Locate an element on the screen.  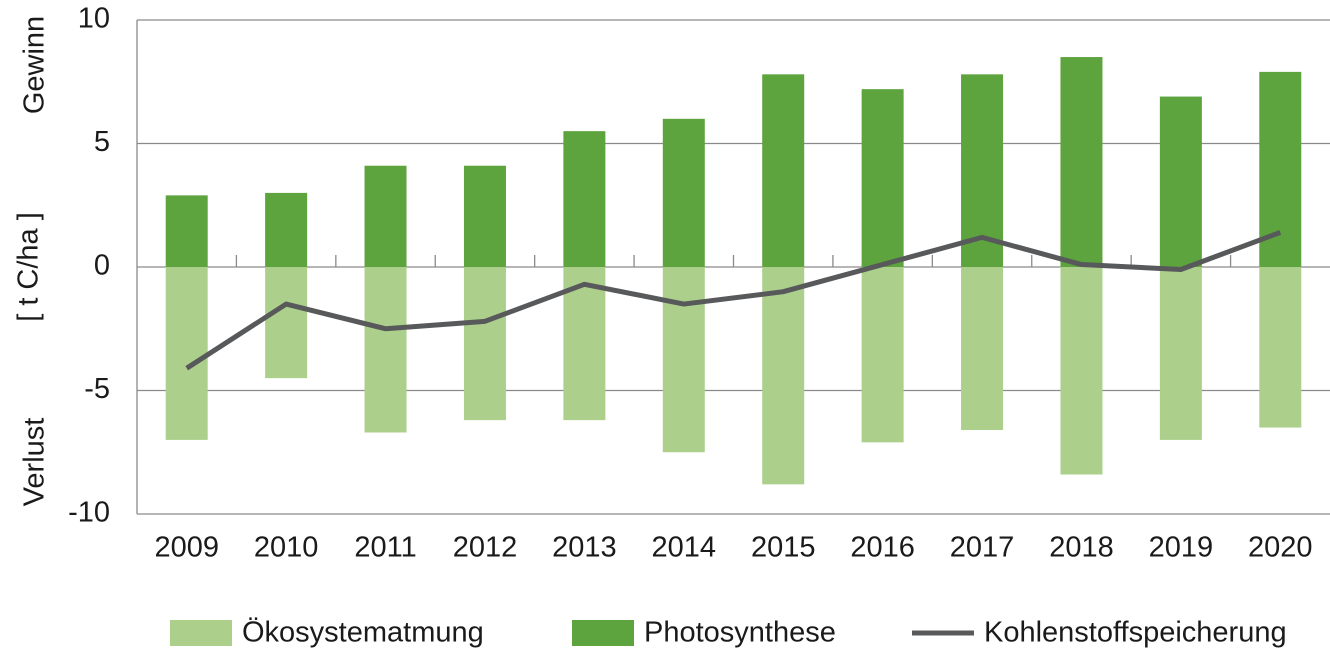
x-tick-label: 2010 is located at coordinates (286, 548).